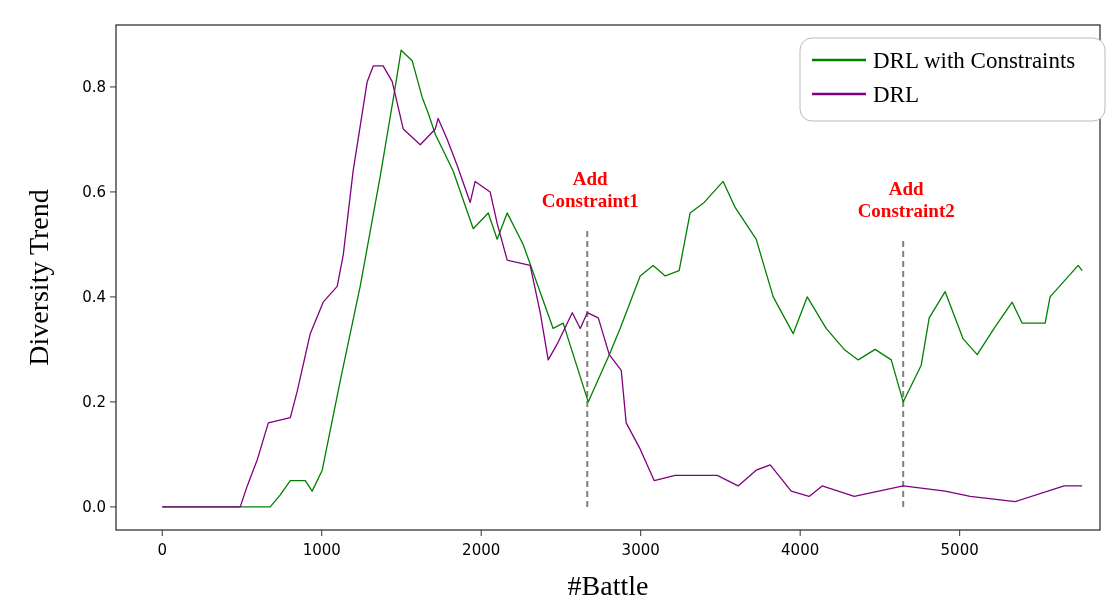  What do you see at coordinates (959, 550) in the screenshot?
I see `x-tick-label: 5000` at bounding box center [959, 550].